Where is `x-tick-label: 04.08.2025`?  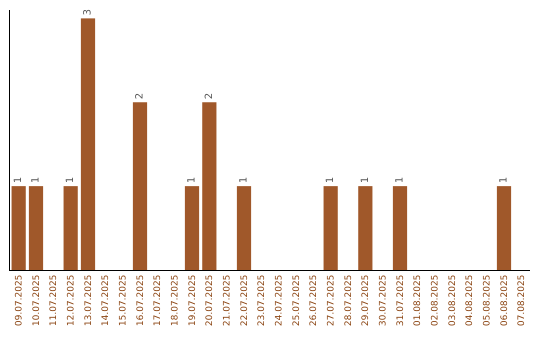
x-tick-label: 04.08.2025 is located at coordinates (470, 300).